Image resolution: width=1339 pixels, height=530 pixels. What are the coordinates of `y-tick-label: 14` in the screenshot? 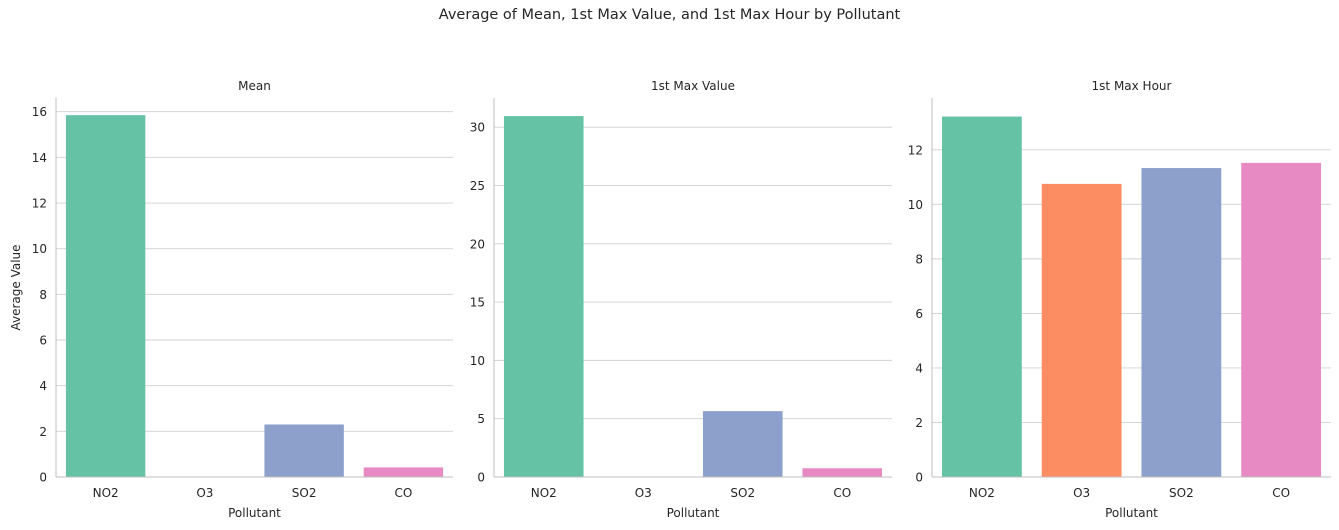 It's located at (39, 158).